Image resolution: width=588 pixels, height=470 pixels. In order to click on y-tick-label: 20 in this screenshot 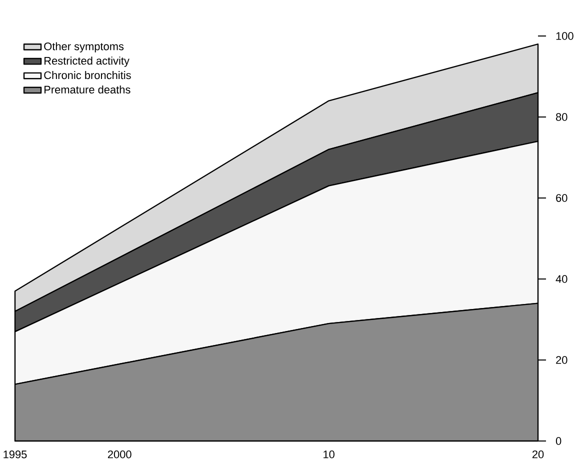, I will do `click(562, 360)`.